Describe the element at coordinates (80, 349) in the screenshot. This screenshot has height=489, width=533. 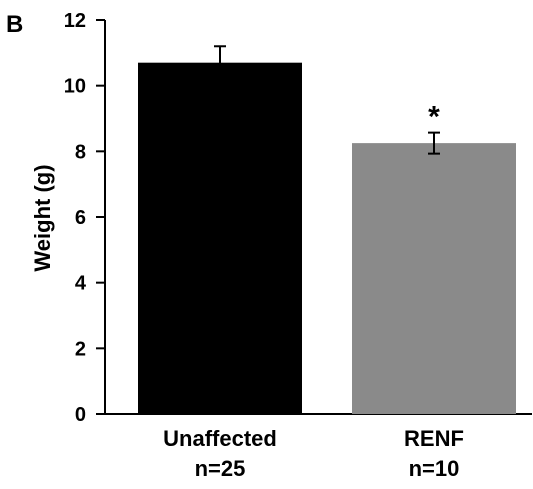
I see `y-tick-label: 2` at that location.